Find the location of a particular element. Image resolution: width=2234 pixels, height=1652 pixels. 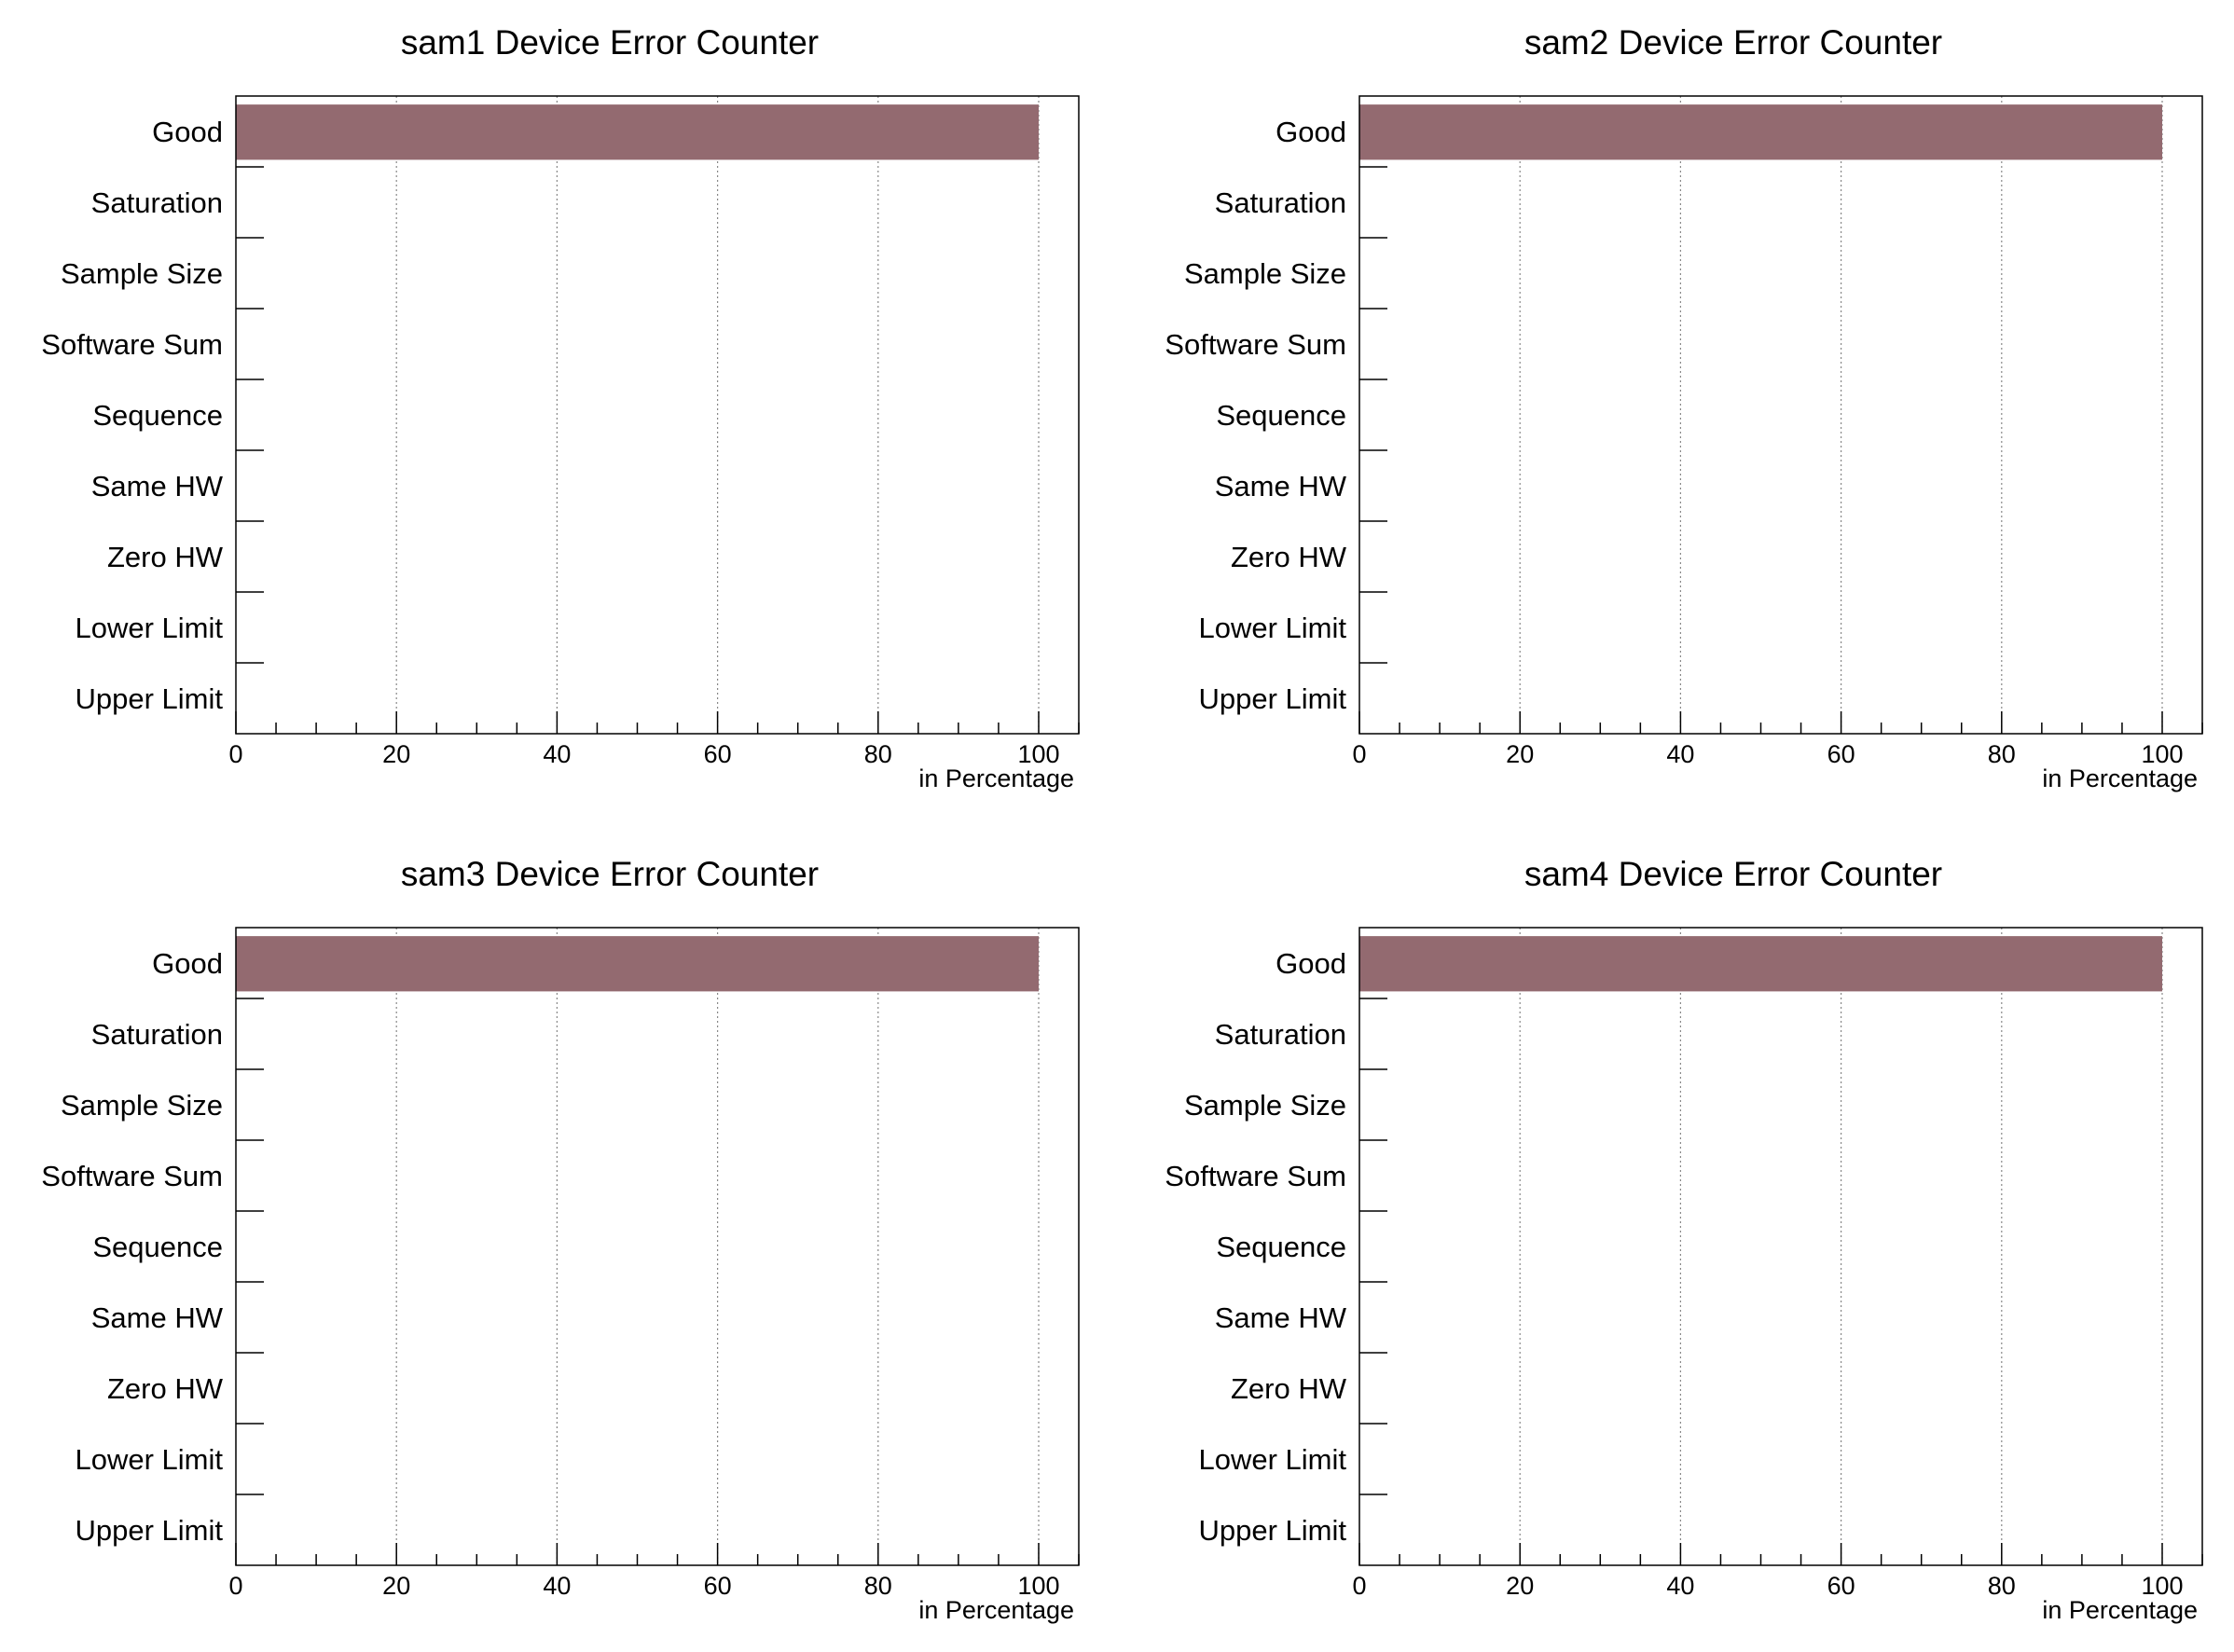

chart-title: sam2 Device Error Counter is located at coordinates (1733, 43).